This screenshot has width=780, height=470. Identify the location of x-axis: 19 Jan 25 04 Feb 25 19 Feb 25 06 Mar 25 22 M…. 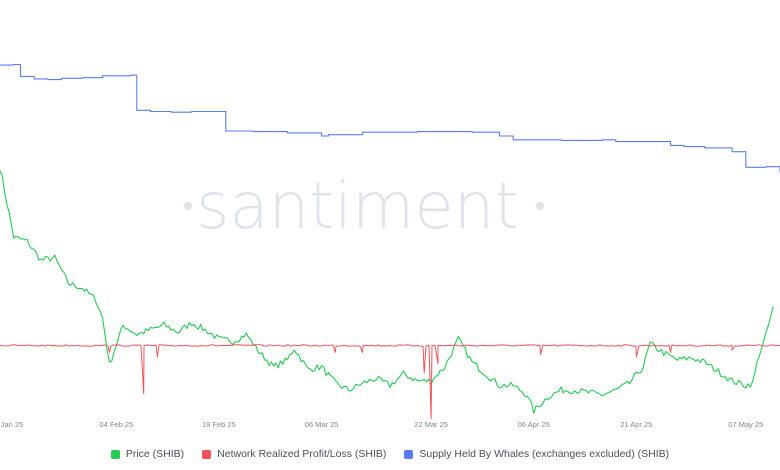
(381, 424).